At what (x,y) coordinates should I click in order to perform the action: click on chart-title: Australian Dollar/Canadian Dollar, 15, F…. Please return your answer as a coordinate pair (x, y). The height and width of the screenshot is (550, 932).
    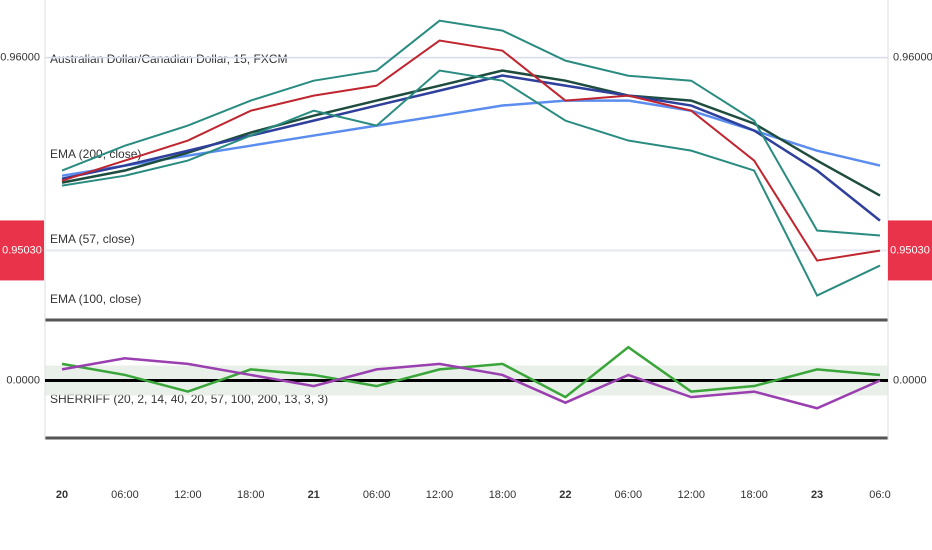
    Looking at the image, I should click on (168, 59).